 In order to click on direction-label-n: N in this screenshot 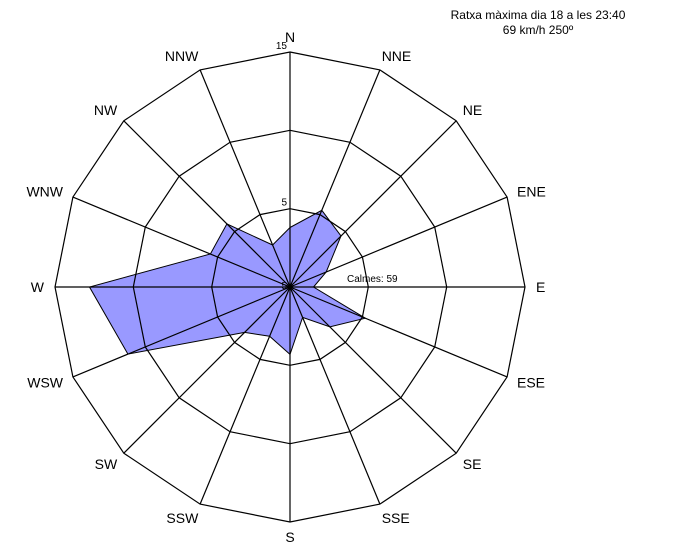, I will do `click(290, 37)`.